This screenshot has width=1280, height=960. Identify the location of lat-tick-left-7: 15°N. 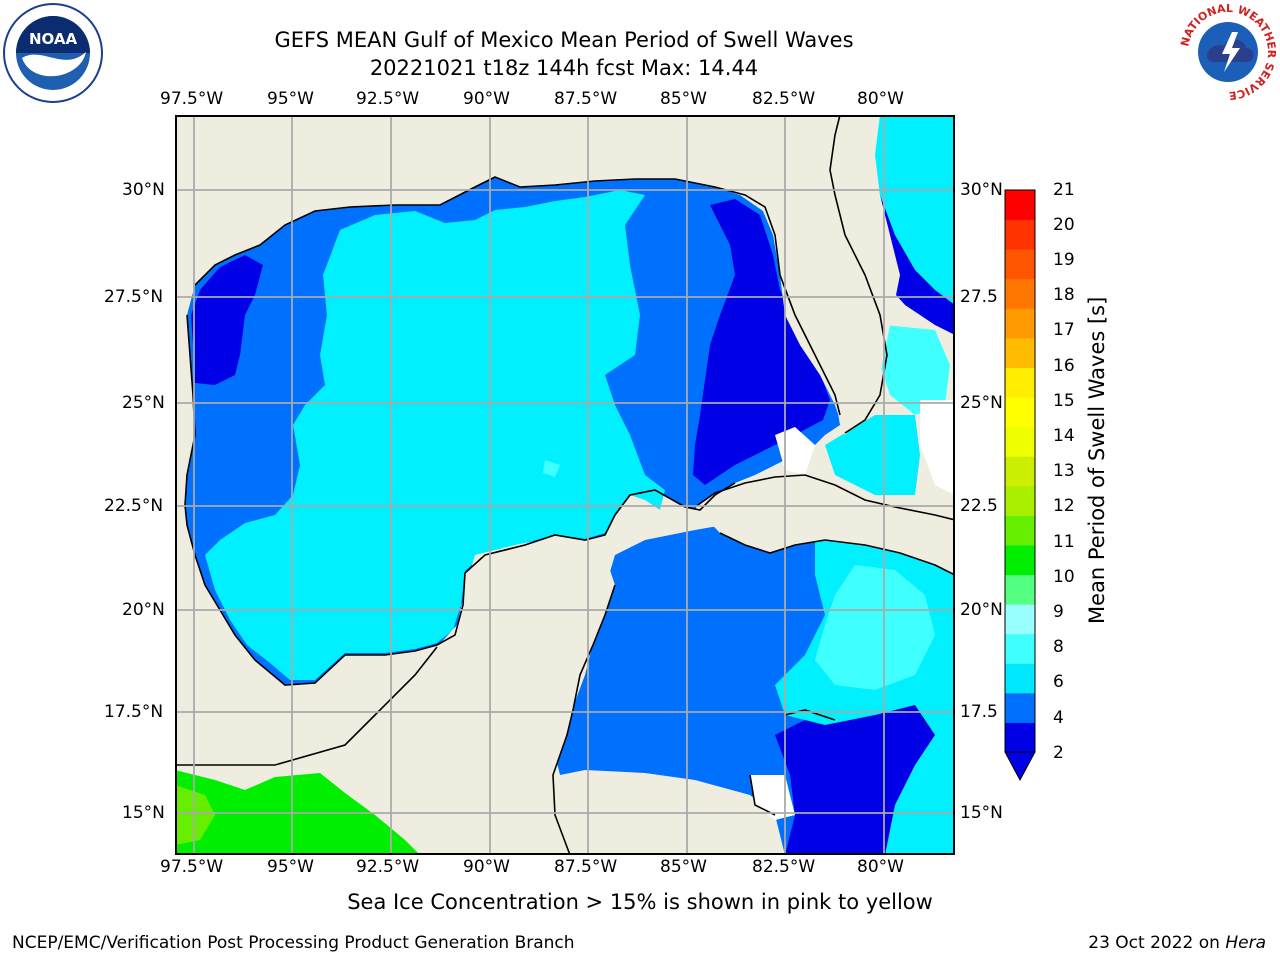
(143, 813).